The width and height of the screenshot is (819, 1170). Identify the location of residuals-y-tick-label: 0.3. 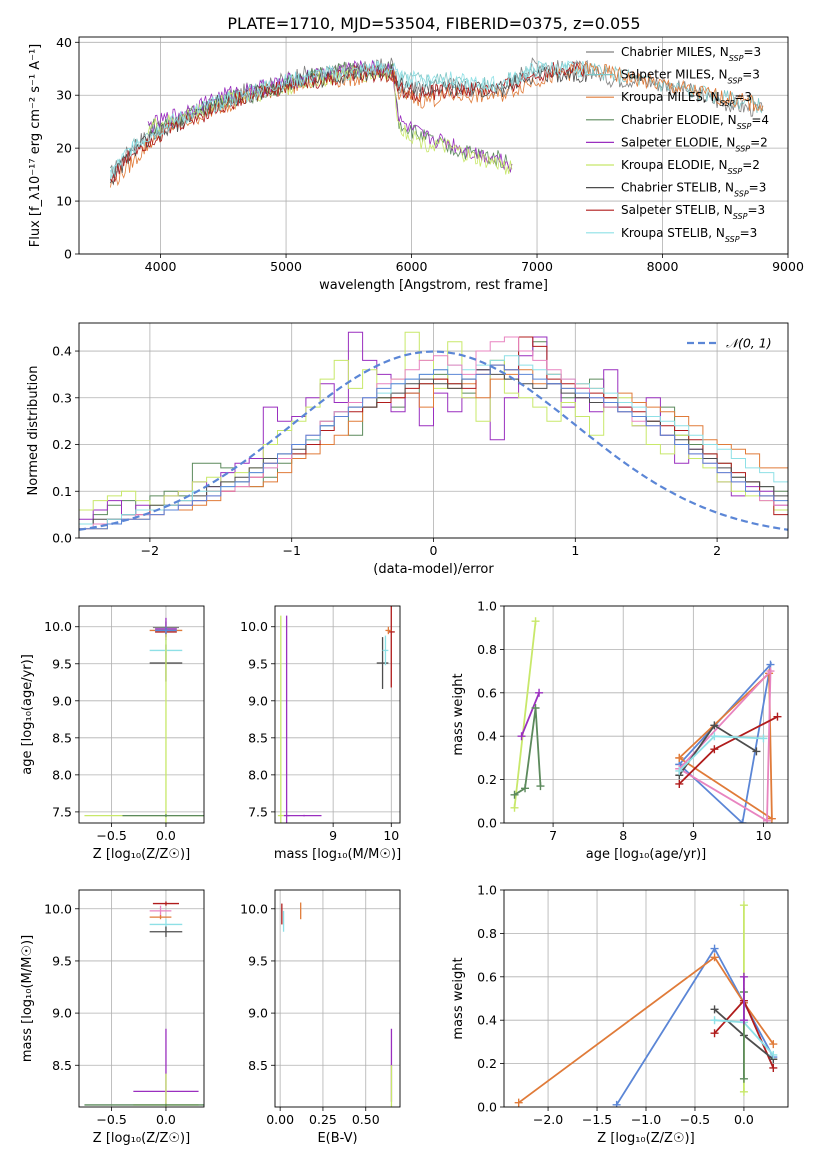
(62, 397).